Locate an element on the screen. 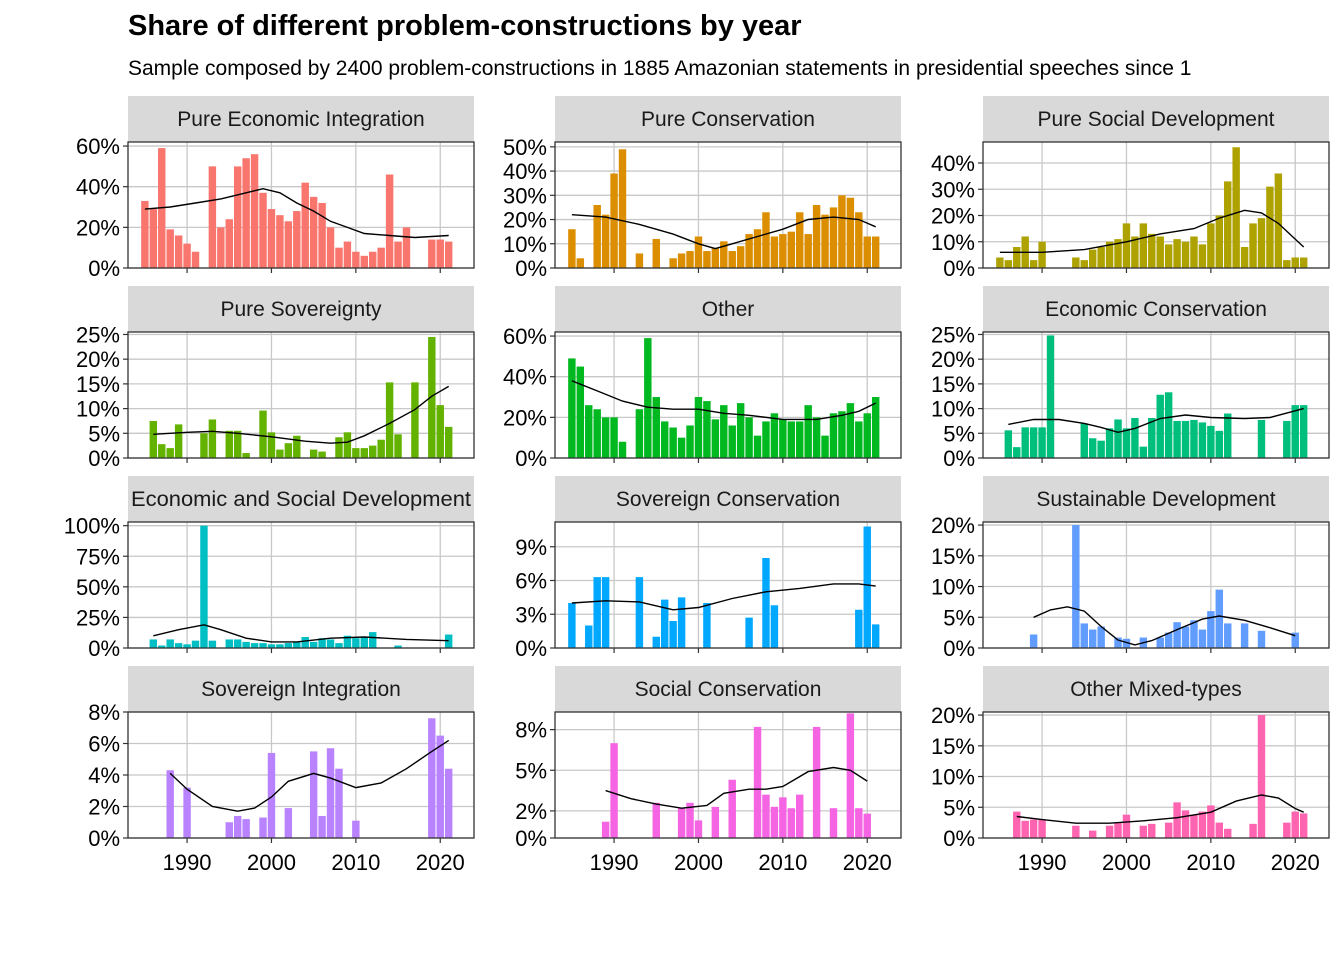 This screenshot has width=1344, height=960. y-tick-label: 50% is located at coordinates (98, 587).